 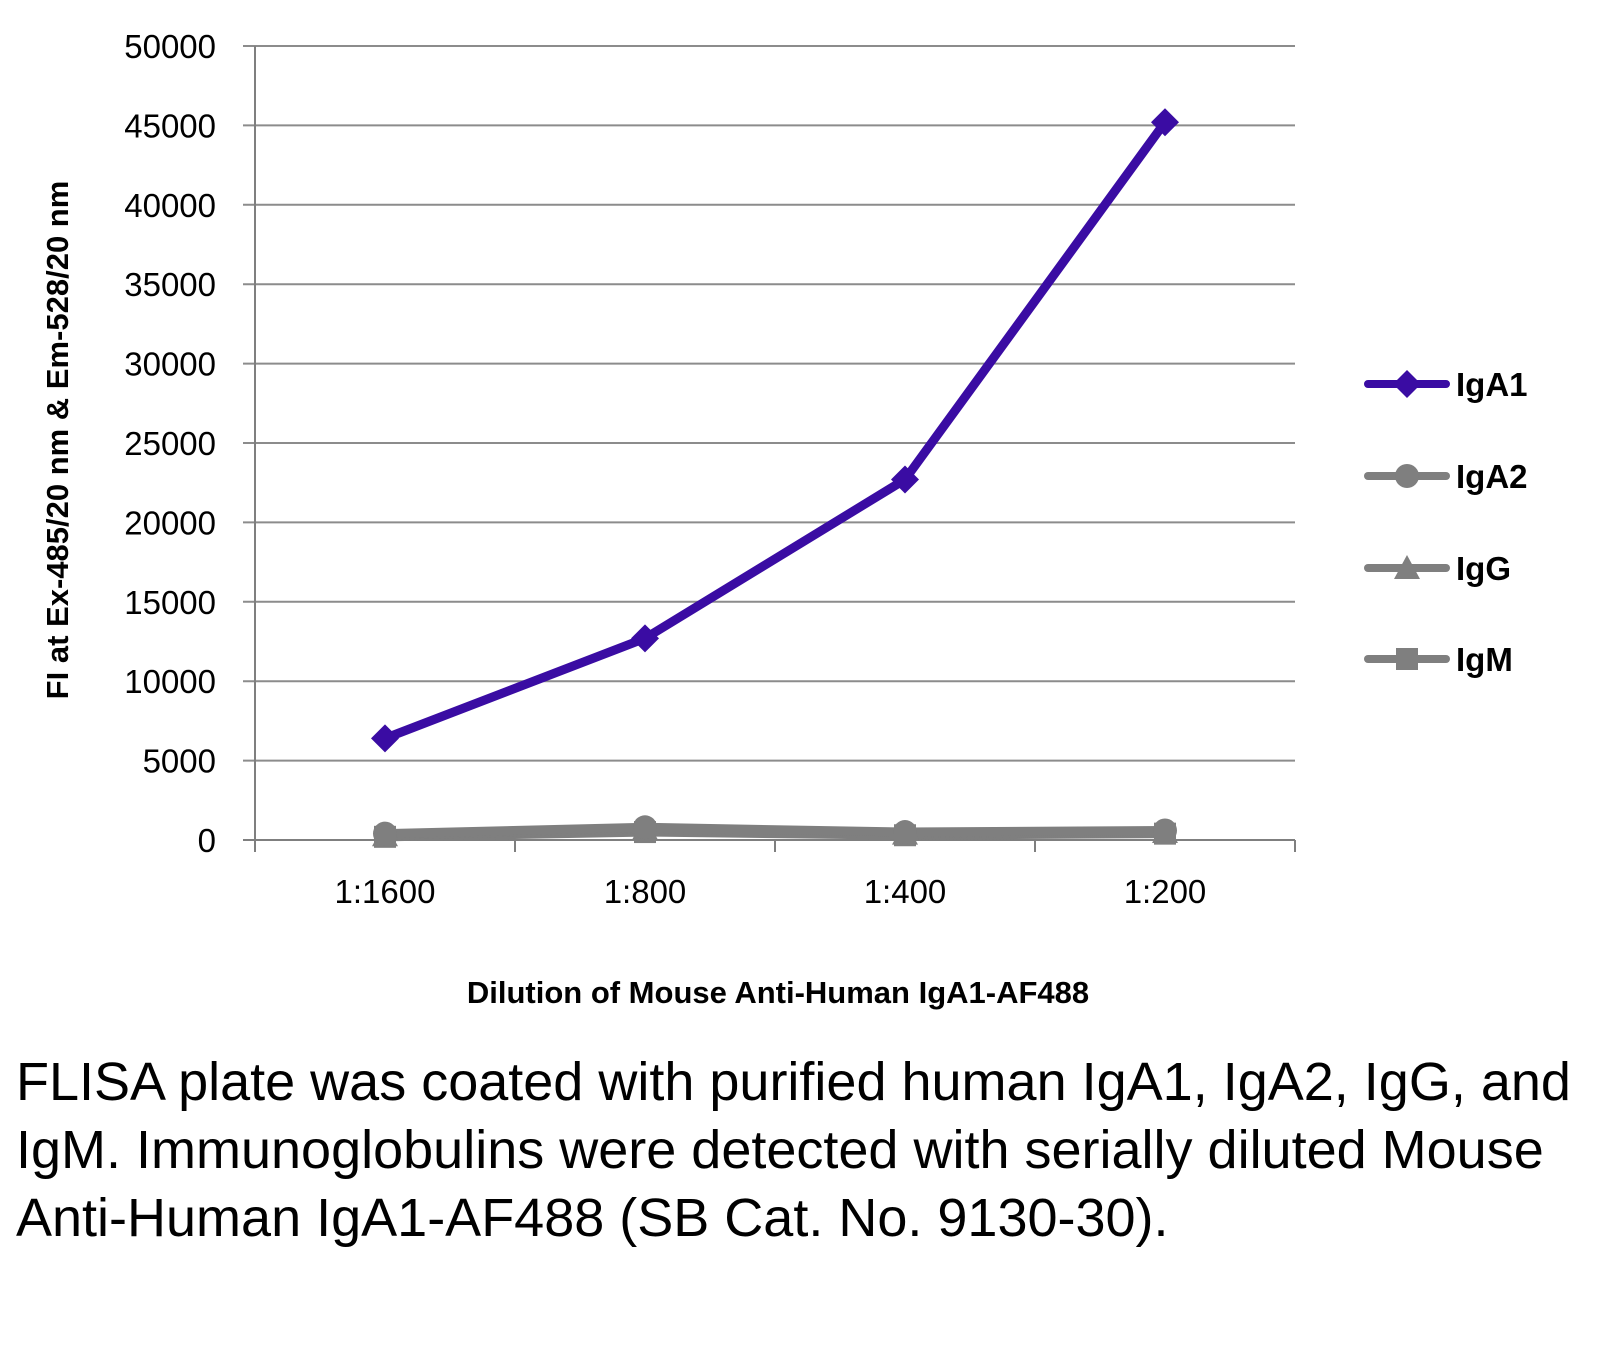 What do you see at coordinates (170, 46) in the screenshot?
I see `y-tick-label: 50000` at bounding box center [170, 46].